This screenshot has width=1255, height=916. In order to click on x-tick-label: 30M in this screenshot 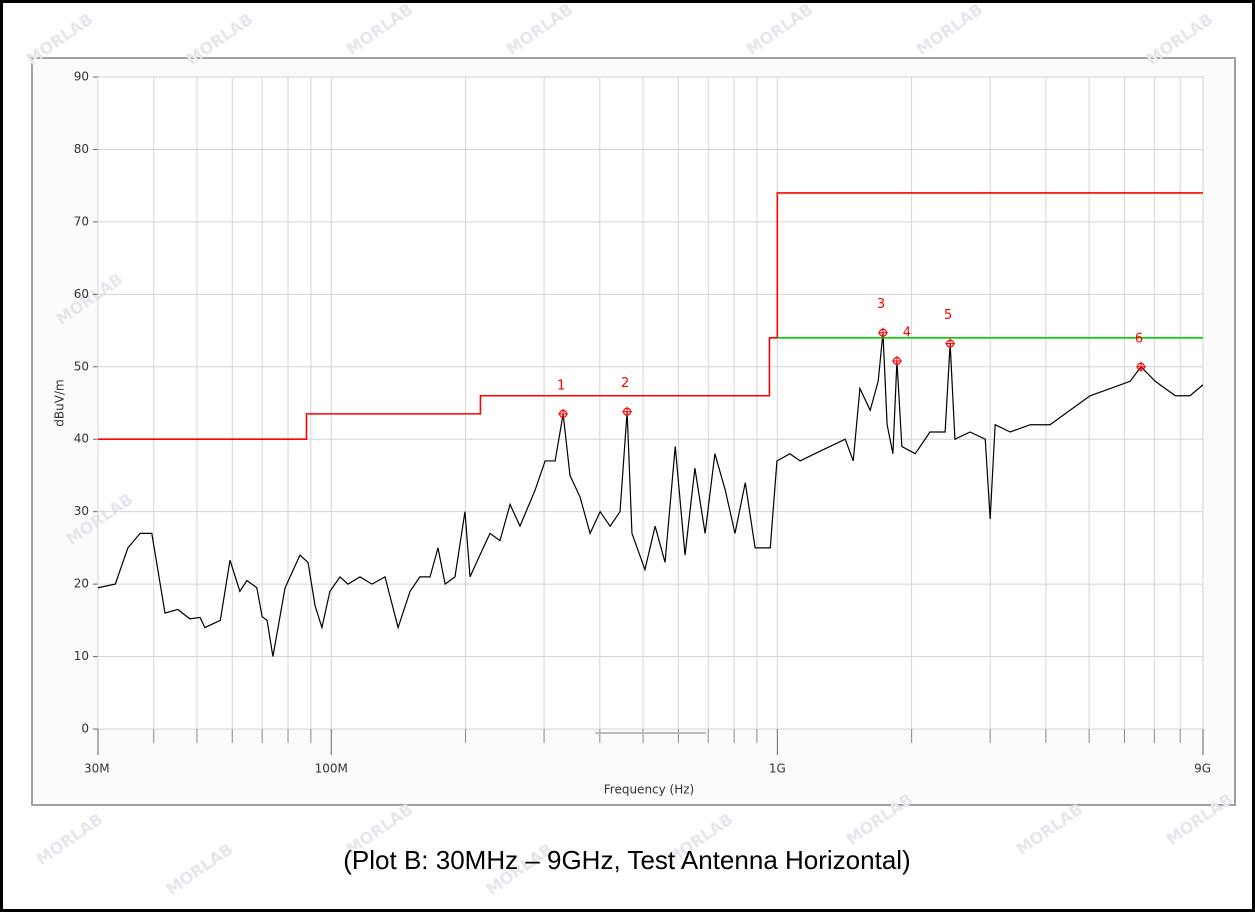, I will do `click(97, 769)`.